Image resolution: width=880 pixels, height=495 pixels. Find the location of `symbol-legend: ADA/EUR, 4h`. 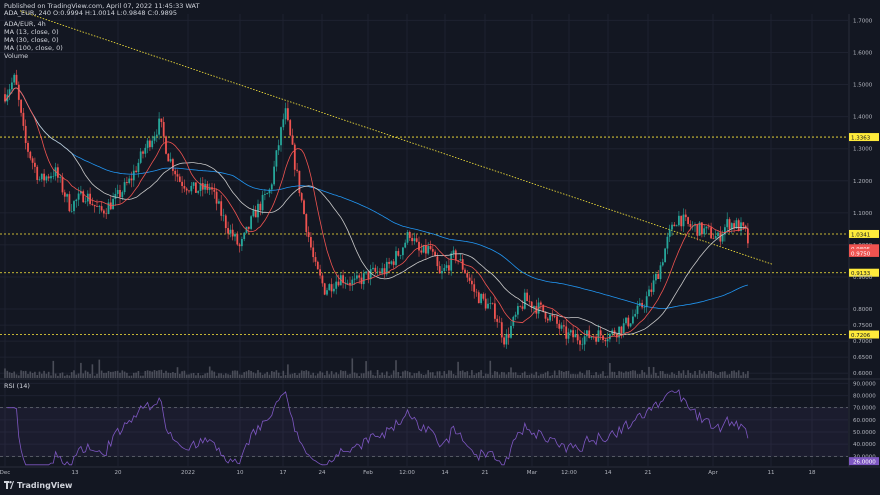

symbol-legend: ADA/EUR, 4h is located at coordinates (25, 24).